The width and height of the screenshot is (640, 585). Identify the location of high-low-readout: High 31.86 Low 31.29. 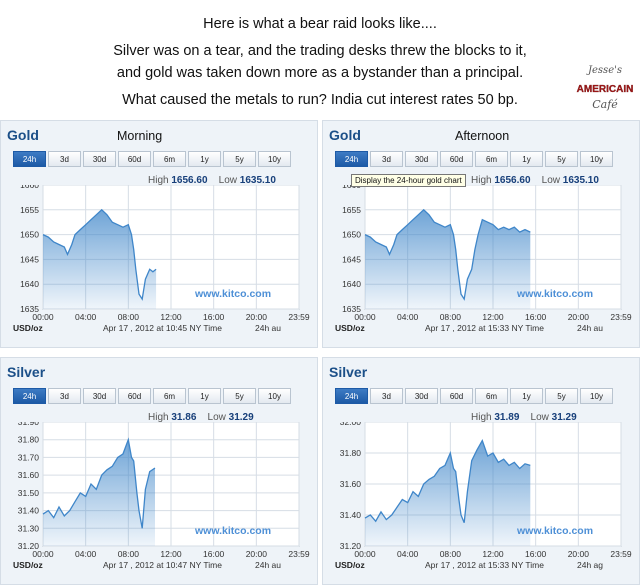
(201, 417).